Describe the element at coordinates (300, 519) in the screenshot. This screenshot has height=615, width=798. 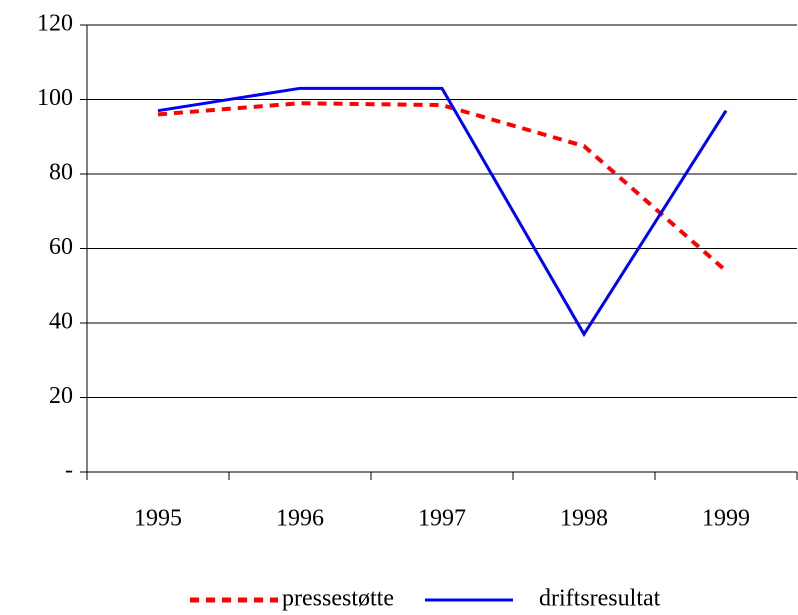
I see `x-tick-label: 1996` at that location.